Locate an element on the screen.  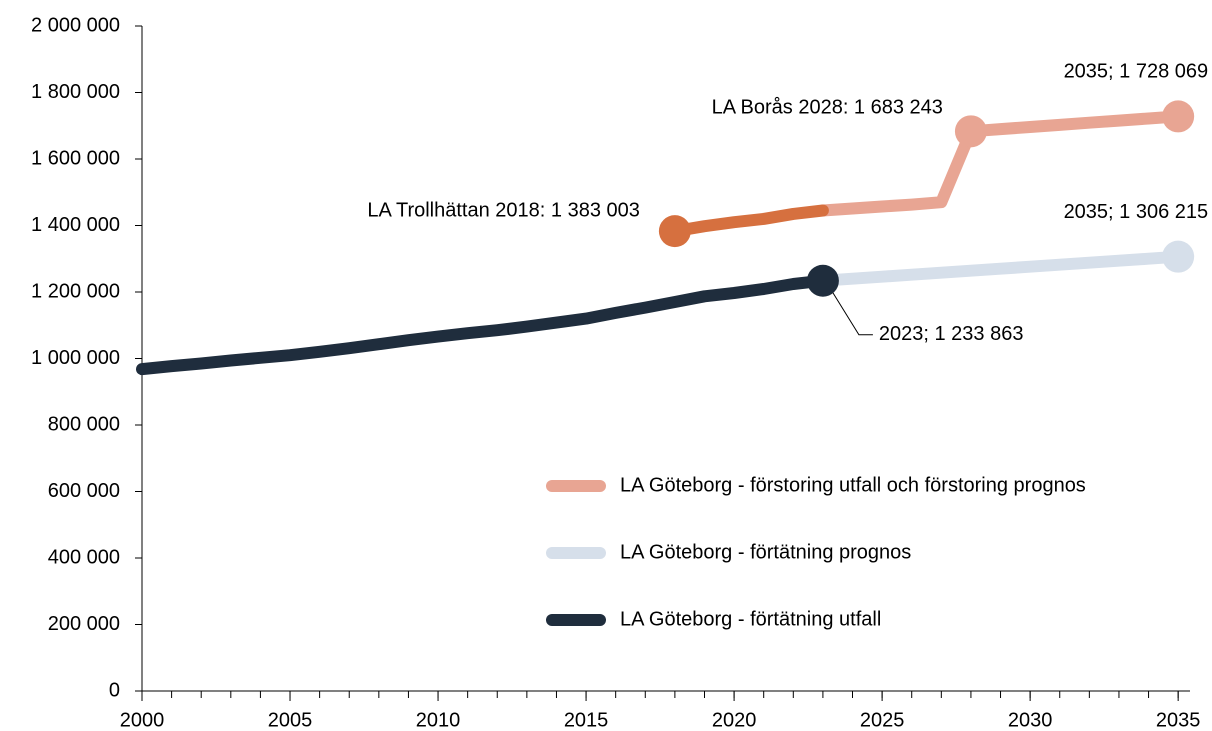
y-tick-label: 600 000 is located at coordinates (84, 491).